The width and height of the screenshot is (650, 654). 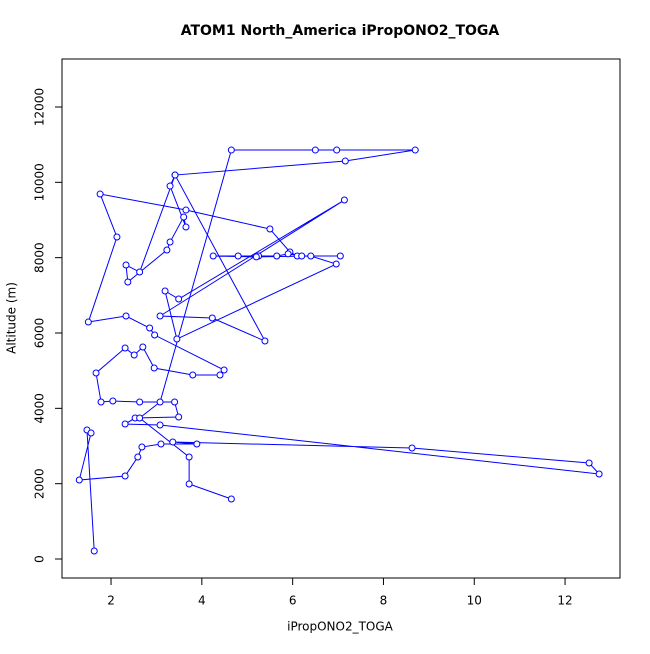 What do you see at coordinates (384, 601) in the screenshot?
I see `x-tick-label: 8` at bounding box center [384, 601].